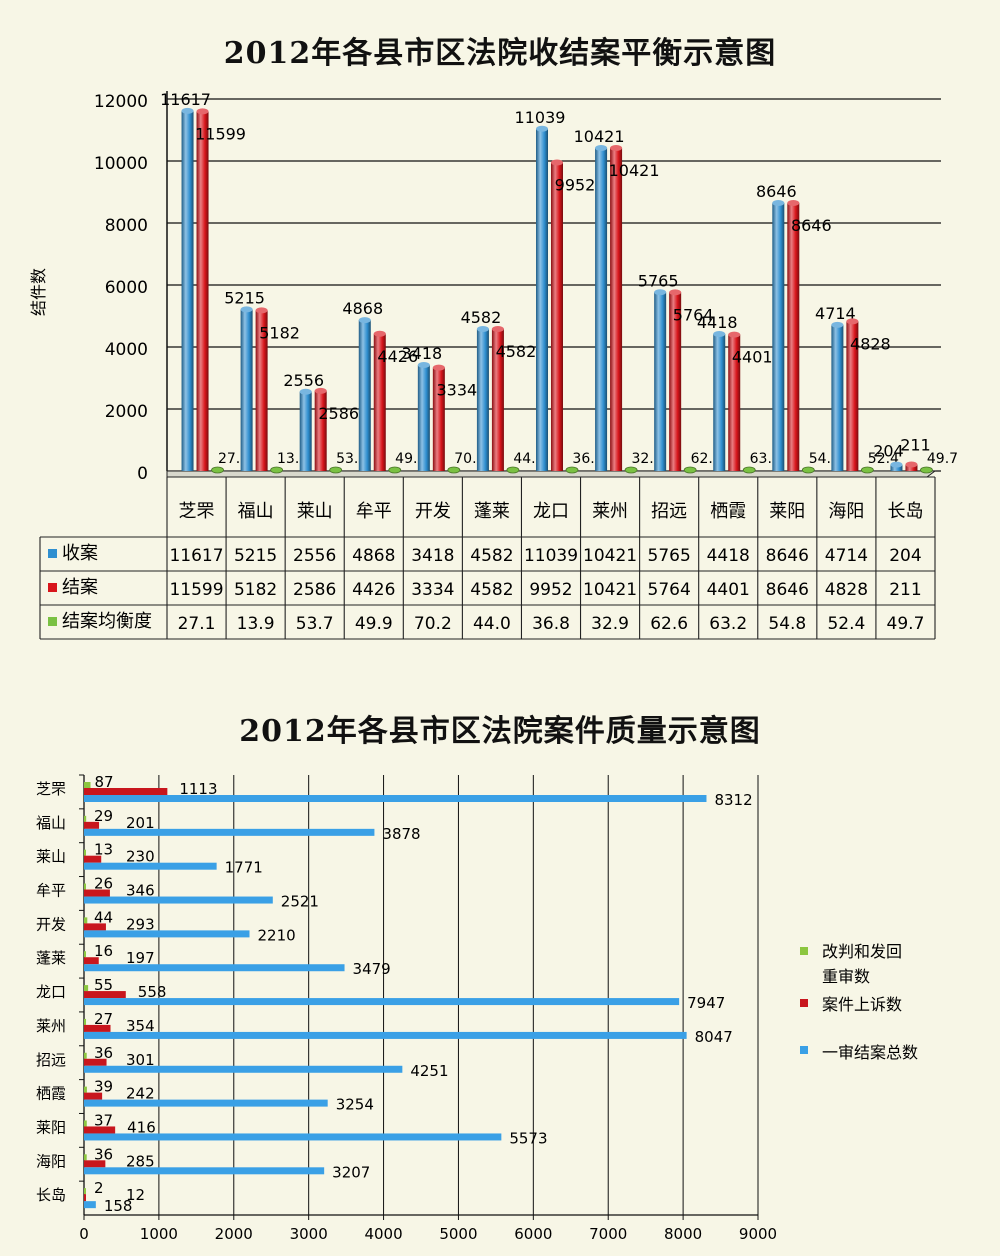 The width and height of the screenshot is (1000, 1256). Describe the element at coordinates (456, 390) in the screenshot. I see `data-label-closed: 3334` at that location.